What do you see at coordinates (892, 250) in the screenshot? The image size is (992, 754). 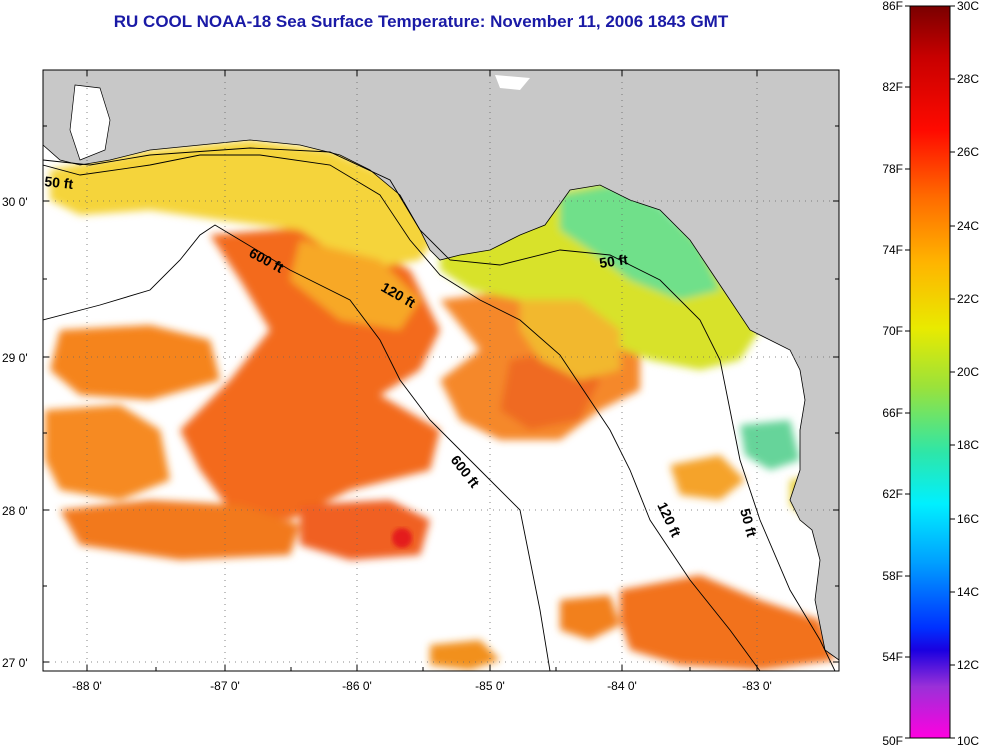 I see `f-label: 74F` at bounding box center [892, 250].